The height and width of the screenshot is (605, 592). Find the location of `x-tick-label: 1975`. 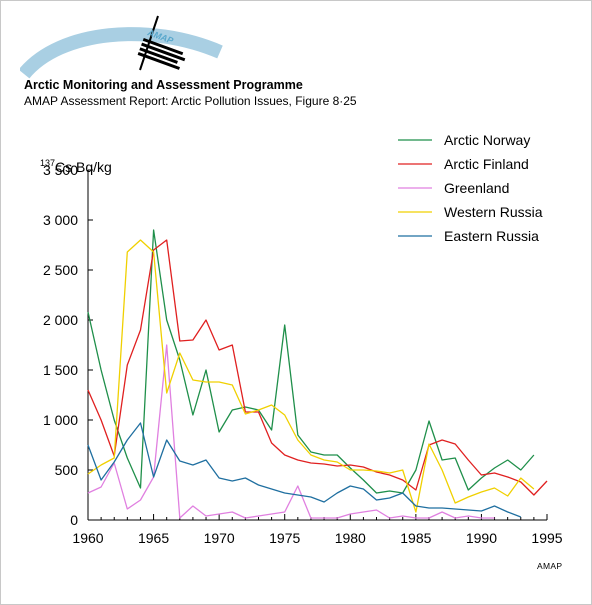

x-tick-label: 1975 is located at coordinates (284, 538).